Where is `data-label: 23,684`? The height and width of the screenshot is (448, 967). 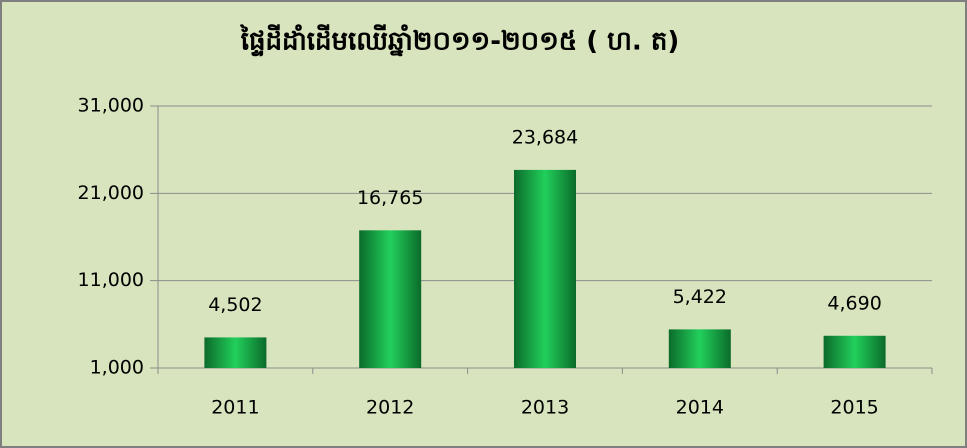 data-label: 23,684 is located at coordinates (545, 137).